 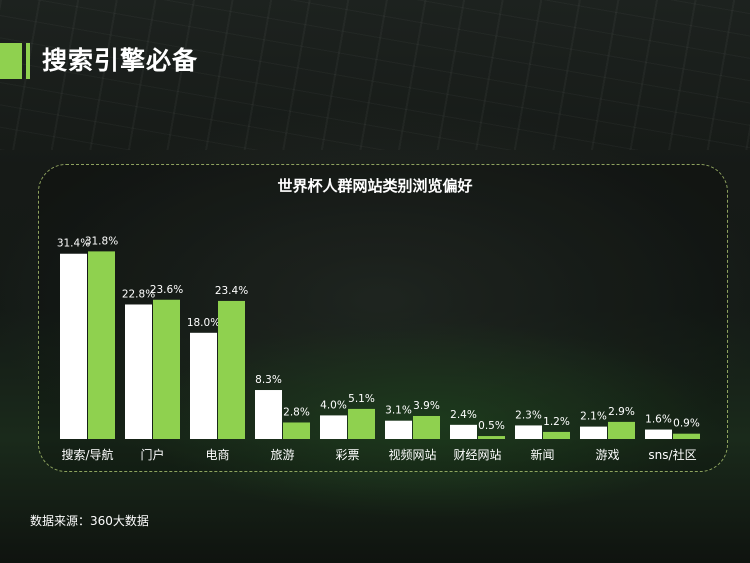 What do you see at coordinates (658, 420) in the screenshot?
I see `data-label-series1-9: 1.6%` at bounding box center [658, 420].